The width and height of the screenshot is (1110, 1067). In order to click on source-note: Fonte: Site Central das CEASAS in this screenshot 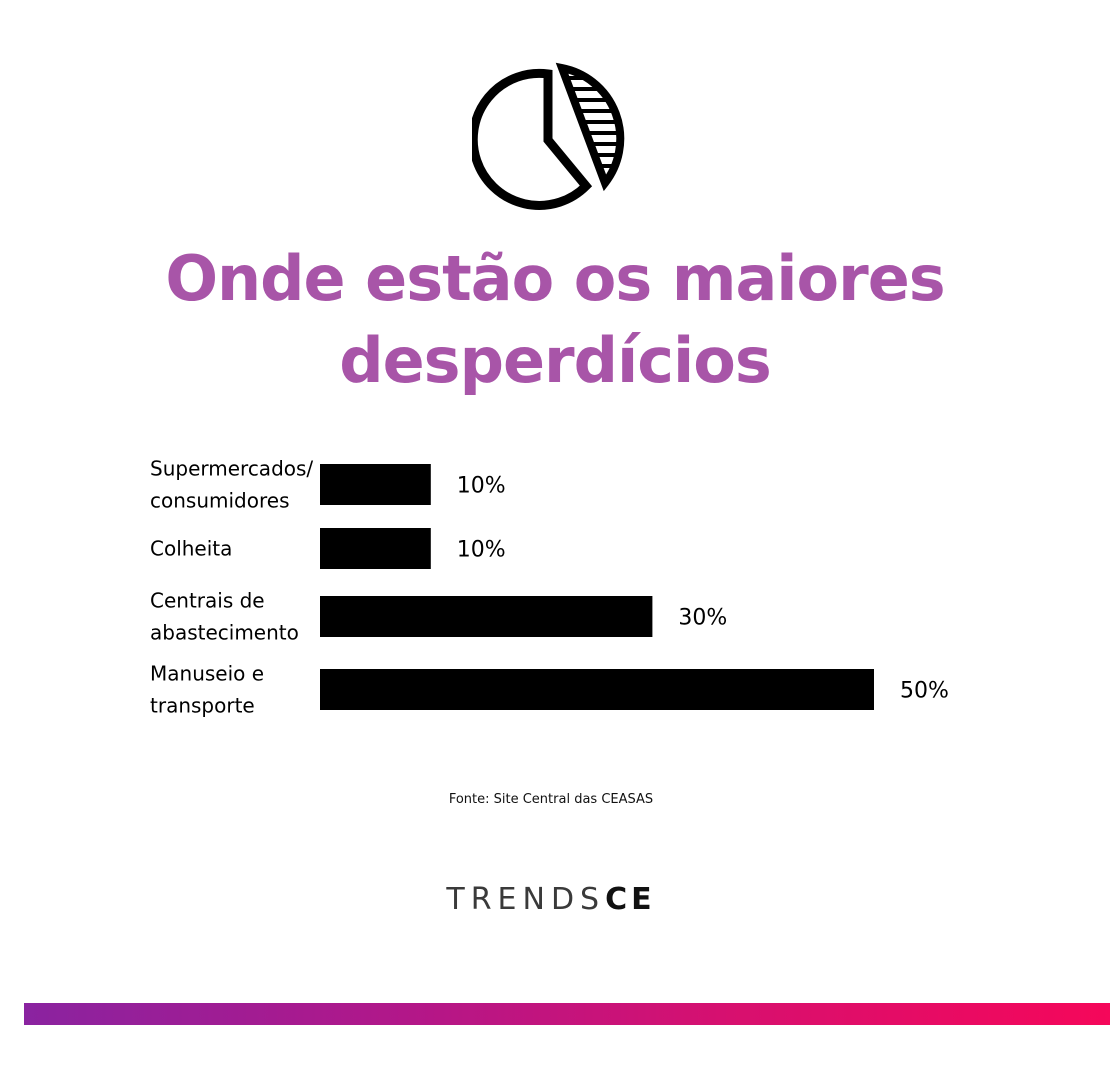, I will do `click(551, 799)`.